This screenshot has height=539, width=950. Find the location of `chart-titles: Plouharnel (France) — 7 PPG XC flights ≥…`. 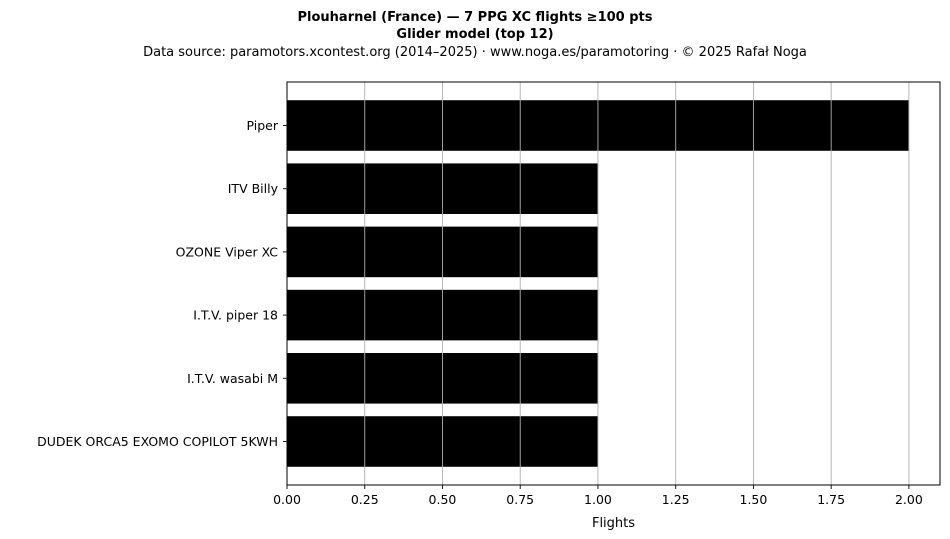

chart-titles: Plouharnel (France) — 7 PPG XC flights ≥… is located at coordinates (475, 35).